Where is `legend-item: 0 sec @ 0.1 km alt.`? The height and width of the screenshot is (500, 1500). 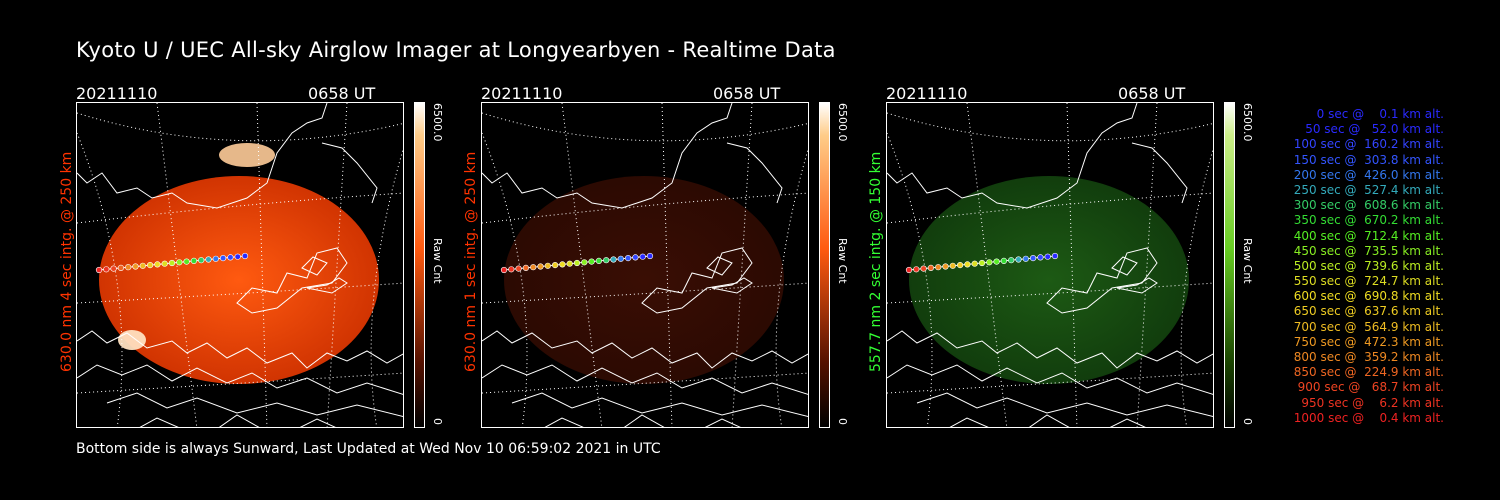
legend-item: 0 sec @ 0.1 km alt. is located at coordinates (1374, 114).